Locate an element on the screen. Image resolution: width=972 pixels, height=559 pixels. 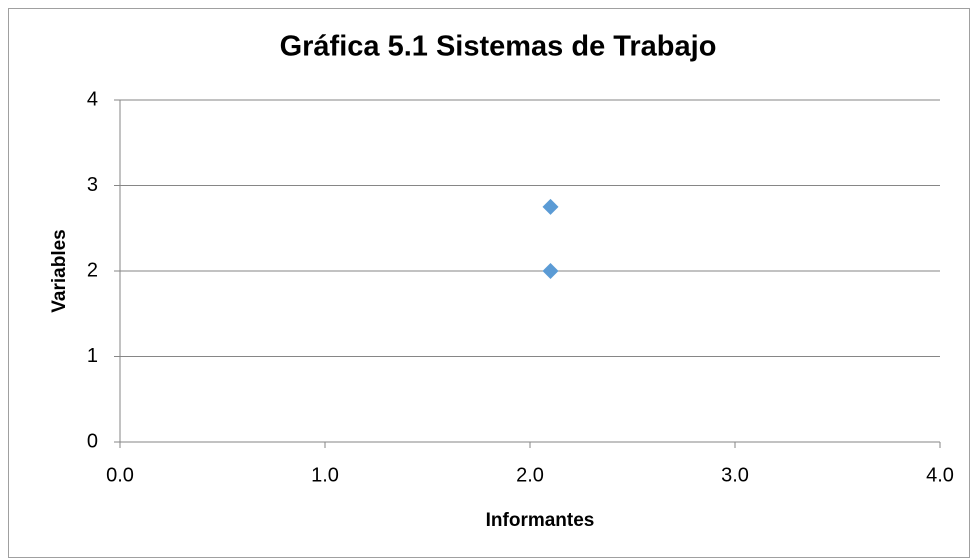
y-tick-label: 2 is located at coordinates (92, 270).